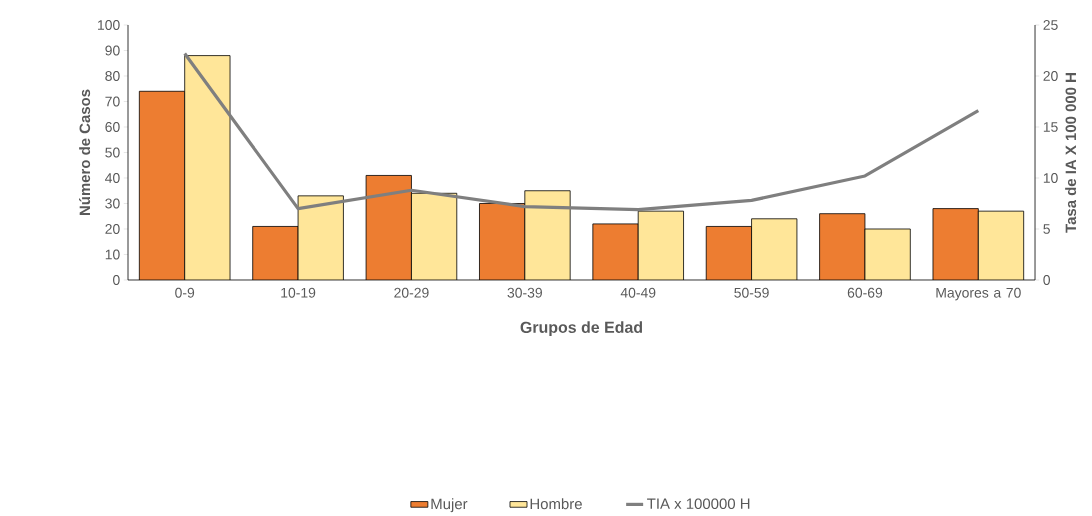 This screenshot has width=1092, height=516. I want to click on y2-tick-label: 15, so click(1050, 127).